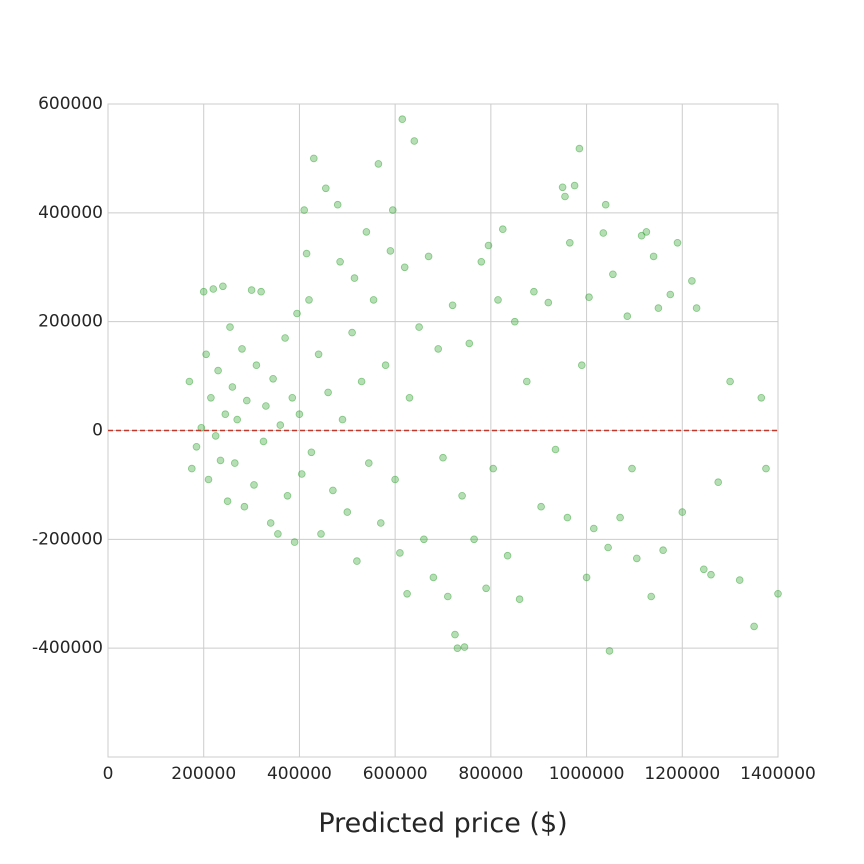 The width and height of the screenshot is (864, 864). What do you see at coordinates (682, 774) in the screenshot?
I see `x-tick-label: 1200000` at bounding box center [682, 774].